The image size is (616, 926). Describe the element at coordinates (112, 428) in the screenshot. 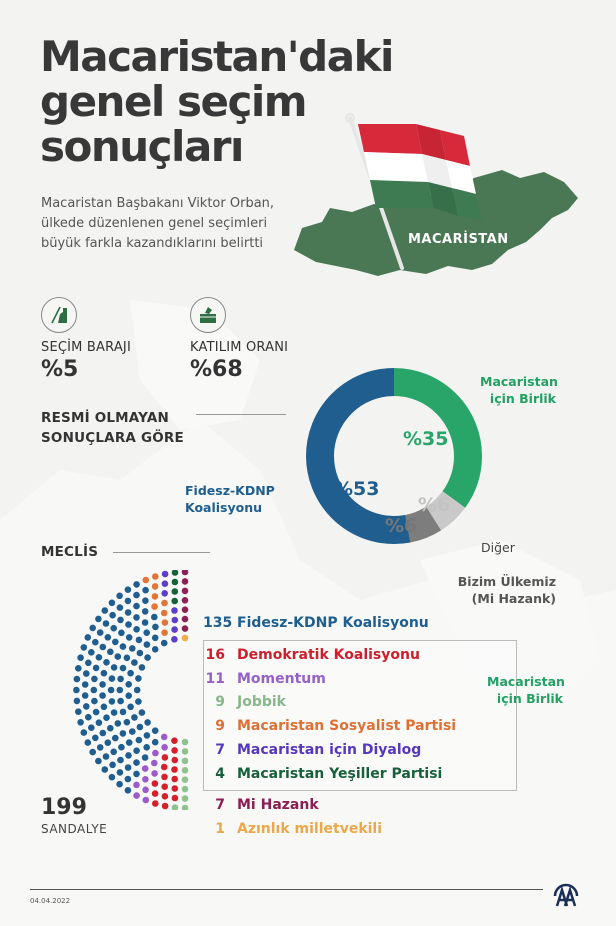

I see `results-heading: RESMİ OLMAYAN SONUÇLARA GÖRE` at that location.